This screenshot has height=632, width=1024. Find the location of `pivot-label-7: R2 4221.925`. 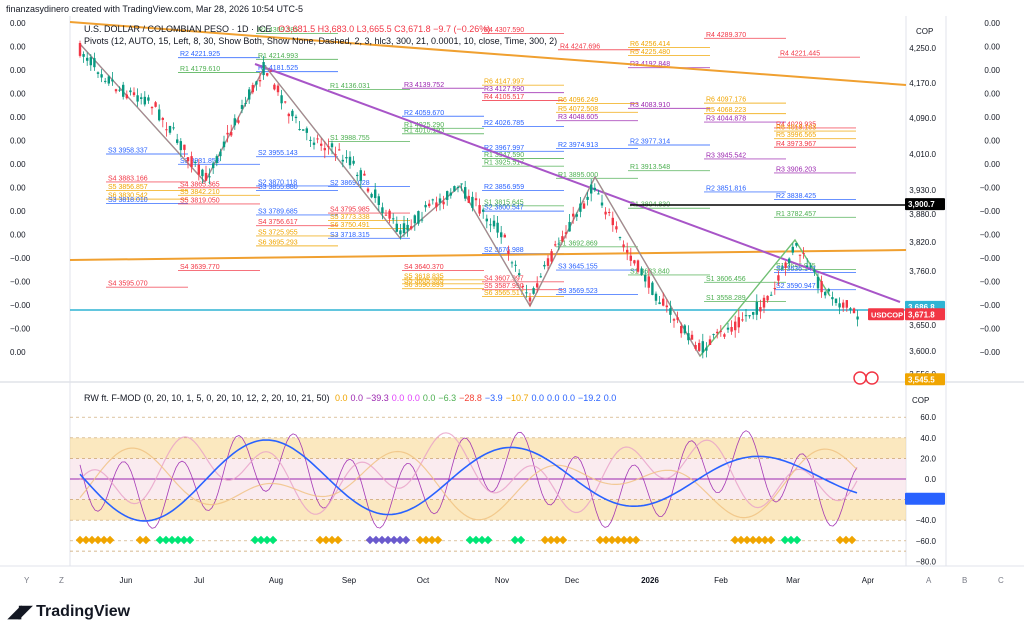

pivot-label-7: R2 4221.925 is located at coordinates (200, 54).